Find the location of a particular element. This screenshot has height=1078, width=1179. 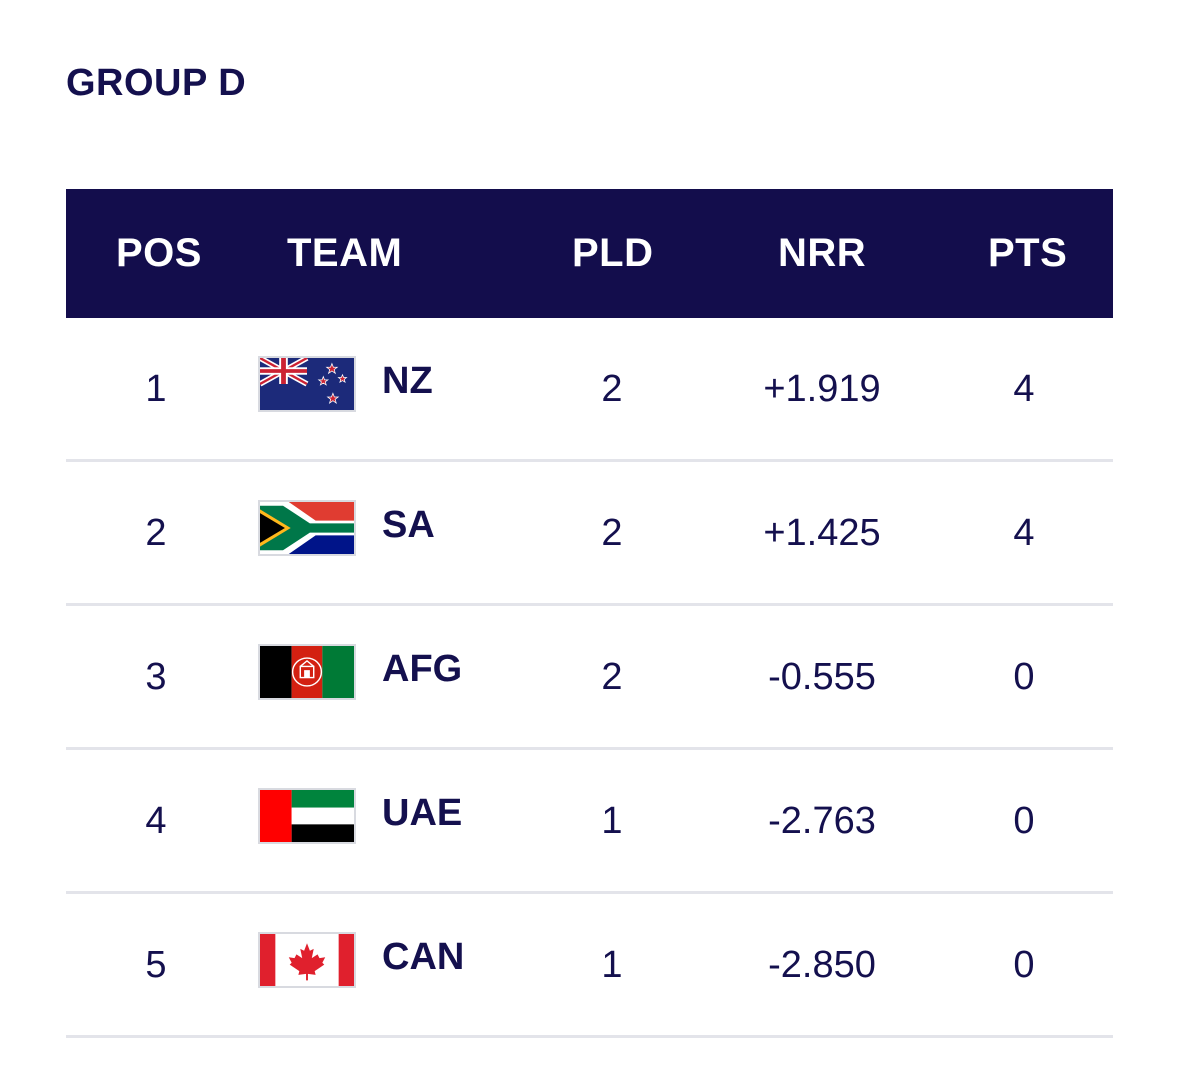

table-header: POS TEAM PLD NRR PTS is located at coordinates (589, 253).